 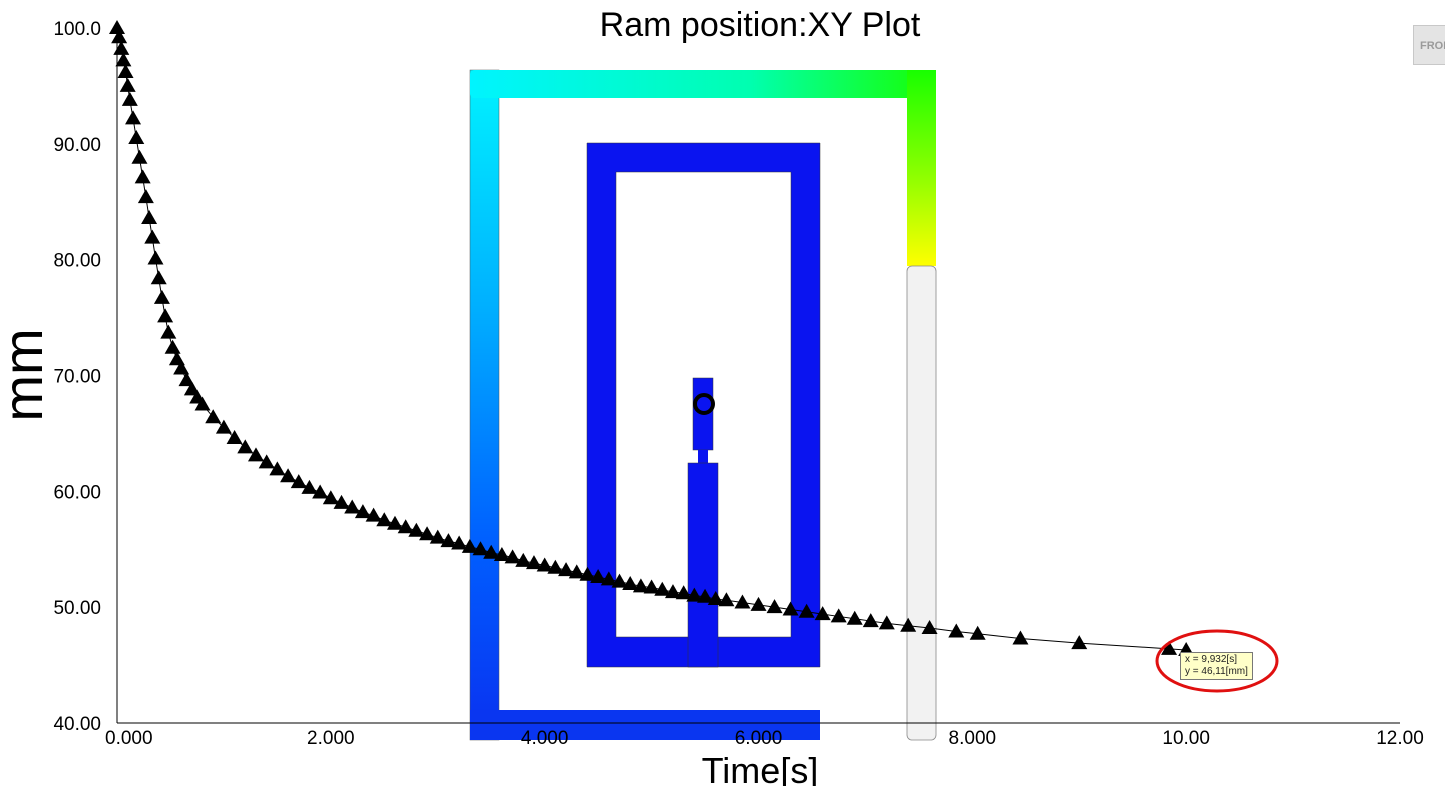 I want to click on y-tick-label: 100.0, so click(x=77, y=29).